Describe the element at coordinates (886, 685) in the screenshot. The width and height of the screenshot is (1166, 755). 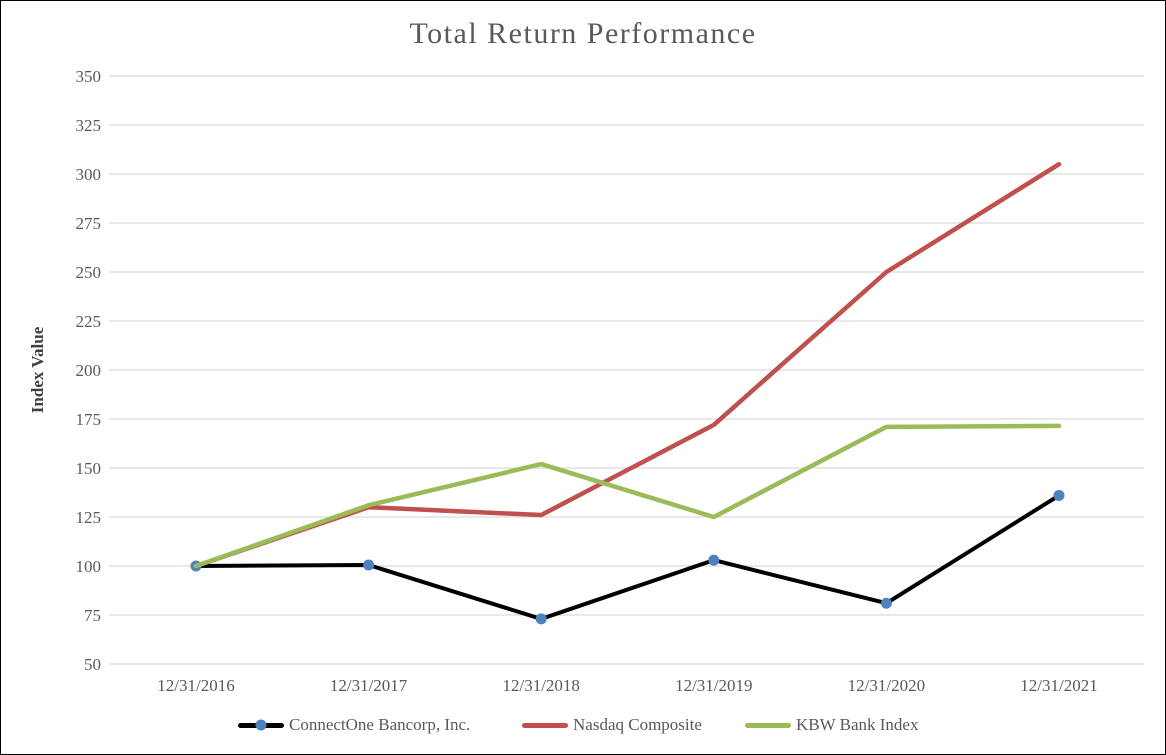
I see `x-tick-label: 12/31/2020` at that location.